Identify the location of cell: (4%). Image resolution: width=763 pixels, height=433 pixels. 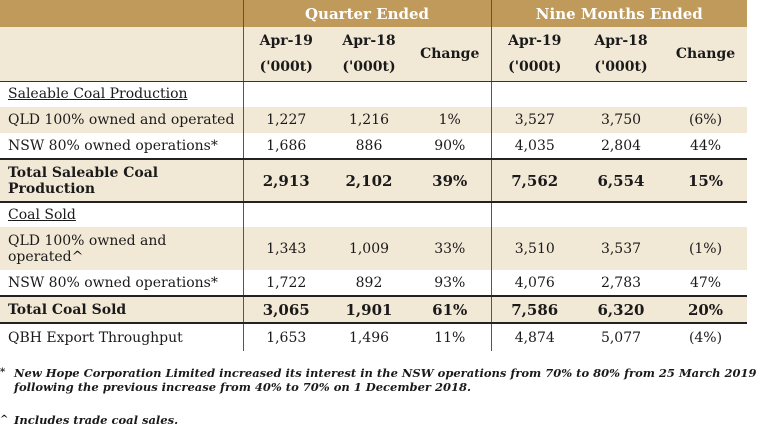
(705, 337).